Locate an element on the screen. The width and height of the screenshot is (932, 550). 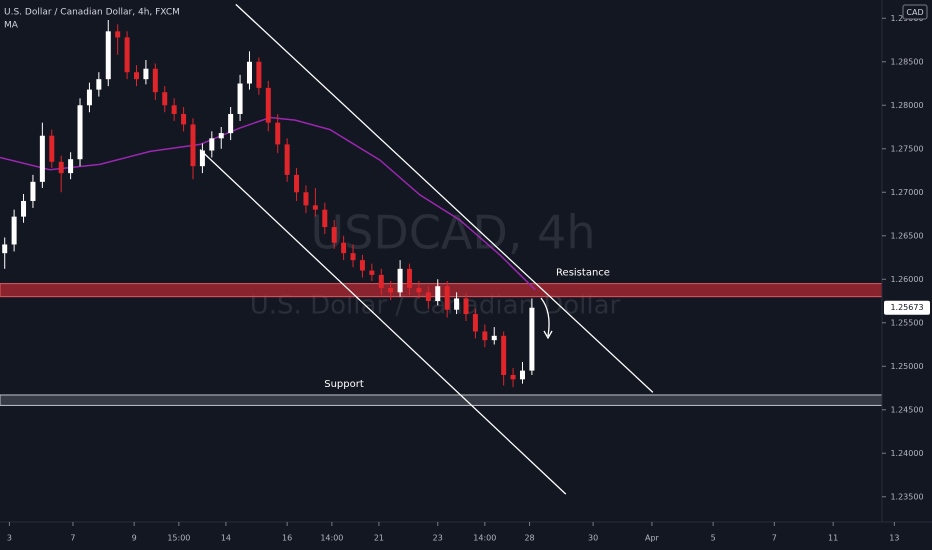
y-tick-label: 1.25000 is located at coordinates (906, 366).